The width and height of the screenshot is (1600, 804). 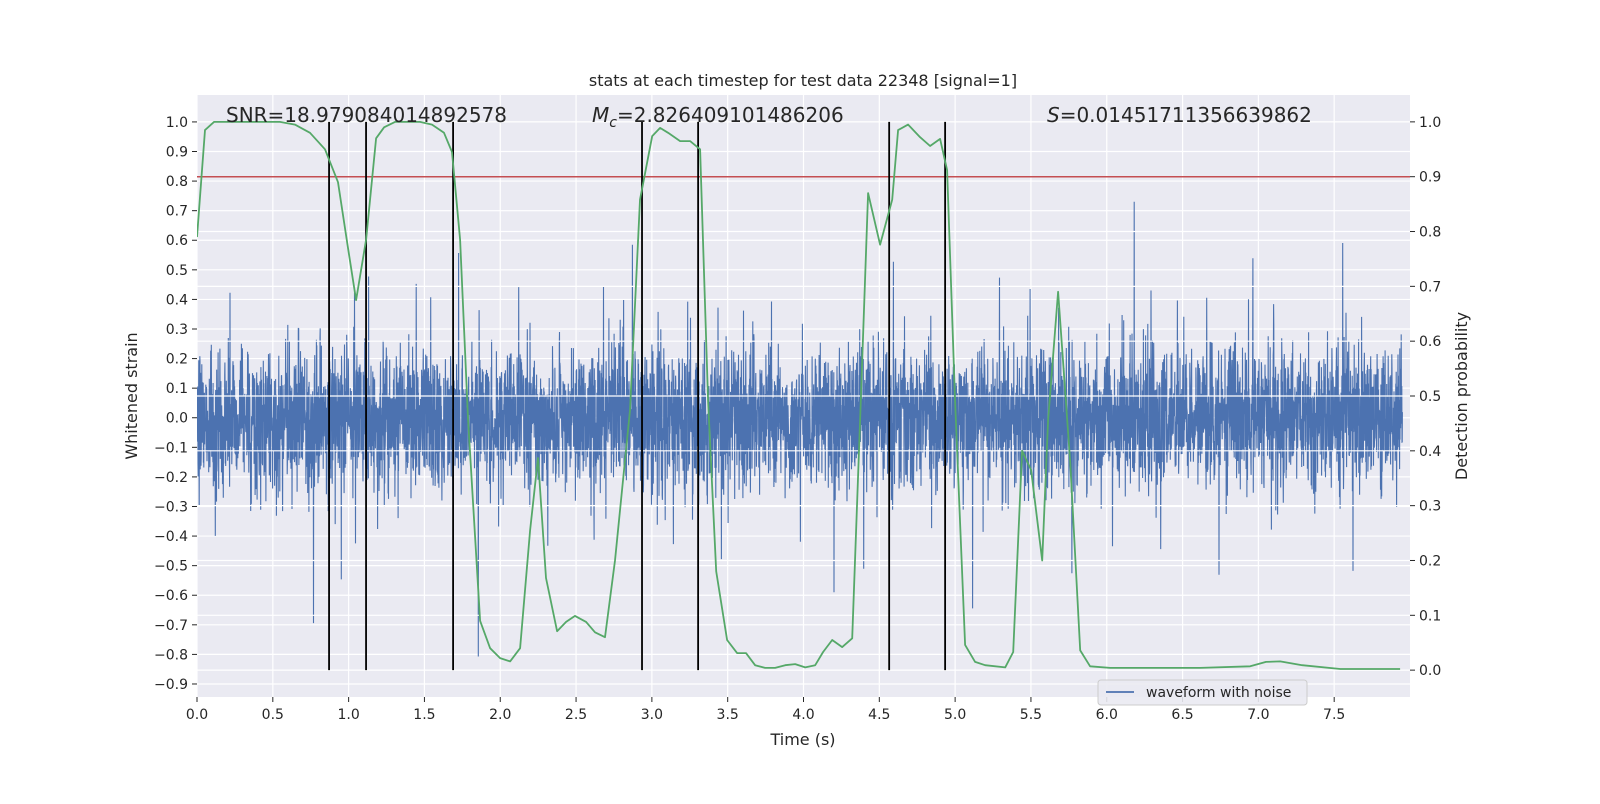 What do you see at coordinates (1182, 715) in the screenshot?
I see `x-tick-label: 6.5` at bounding box center [1182, 715].